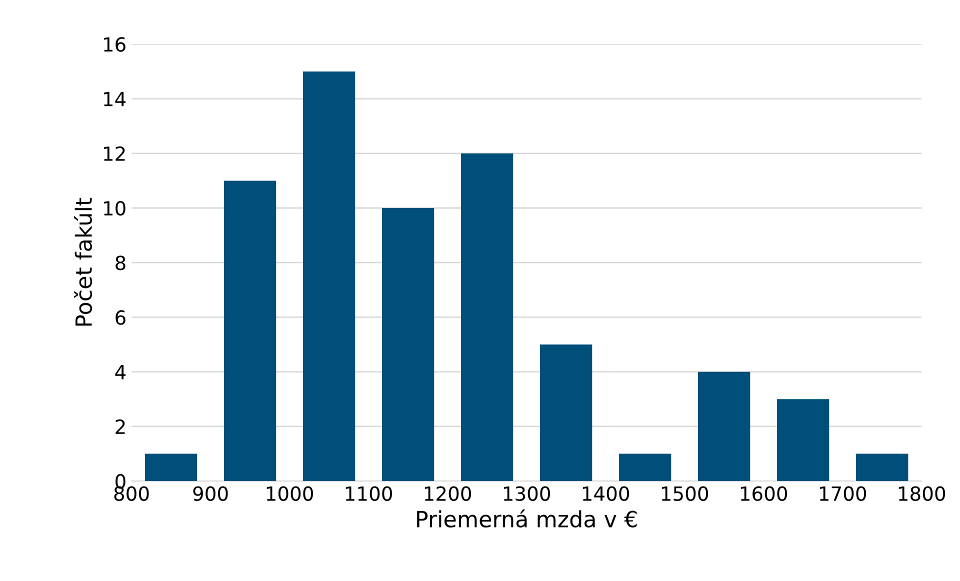 This screenshot has height=581, width=960. What do you see at coordinates (115, 44) in the screenshot?
I see `y-tick-label: 16` at bounding box center [115, 44].